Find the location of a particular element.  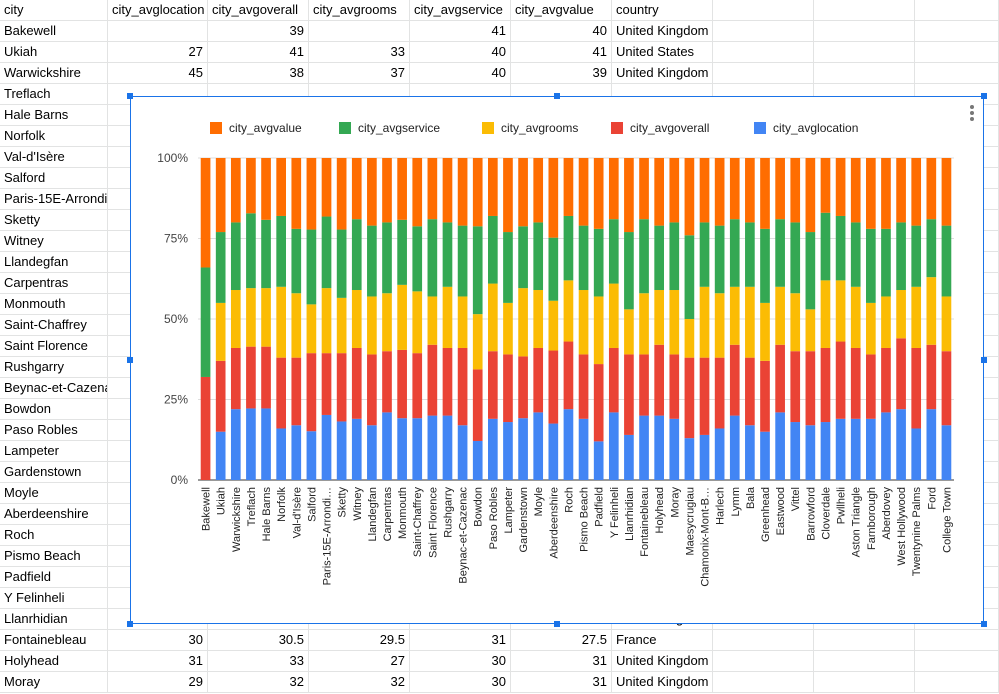

resize-handle-ml is located at coordinates (130, 360).